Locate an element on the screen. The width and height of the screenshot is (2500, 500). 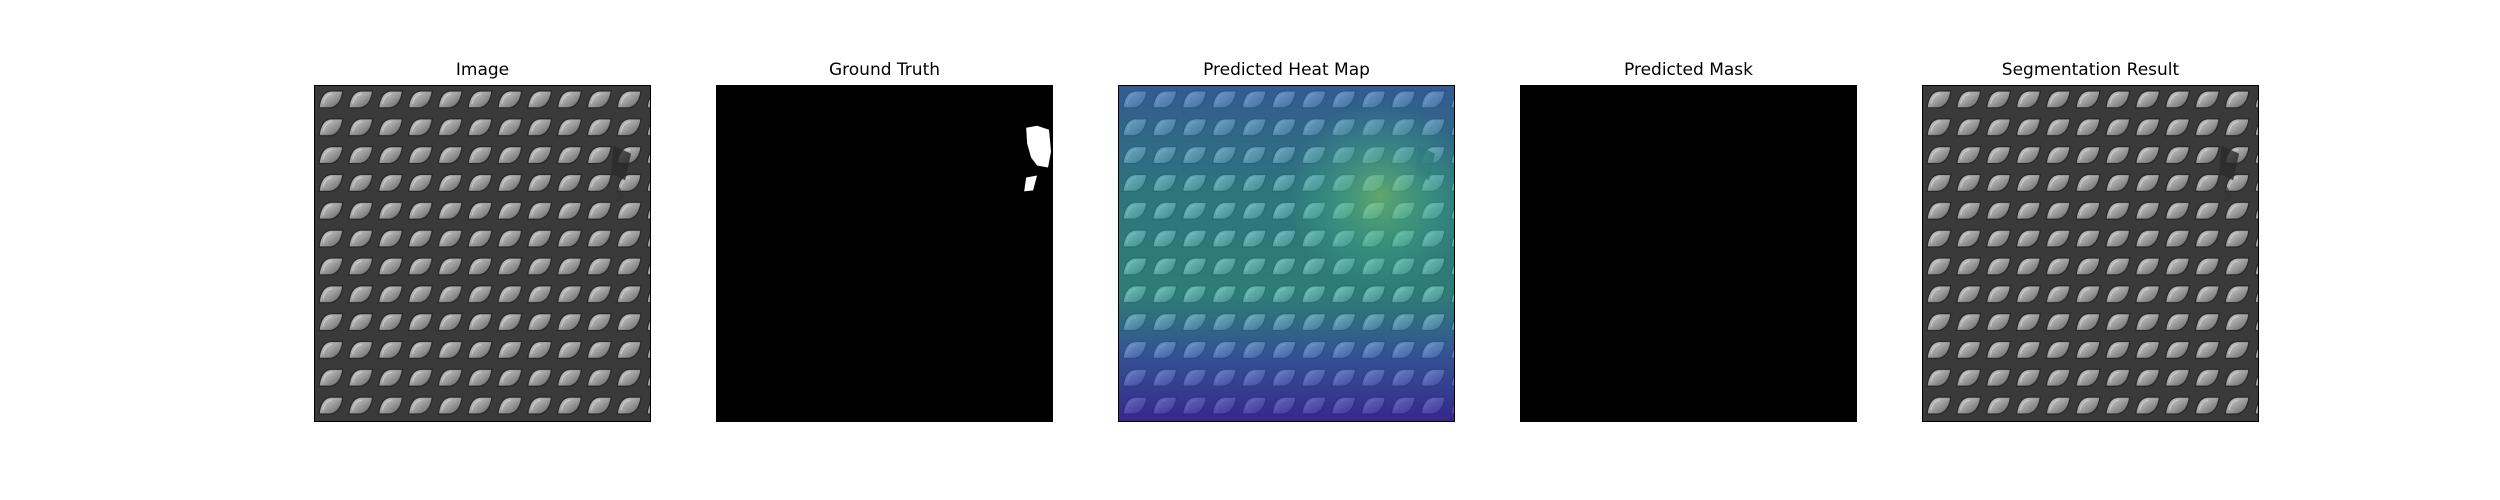
segmentation-result-image is located at coordinates (2090, 253).